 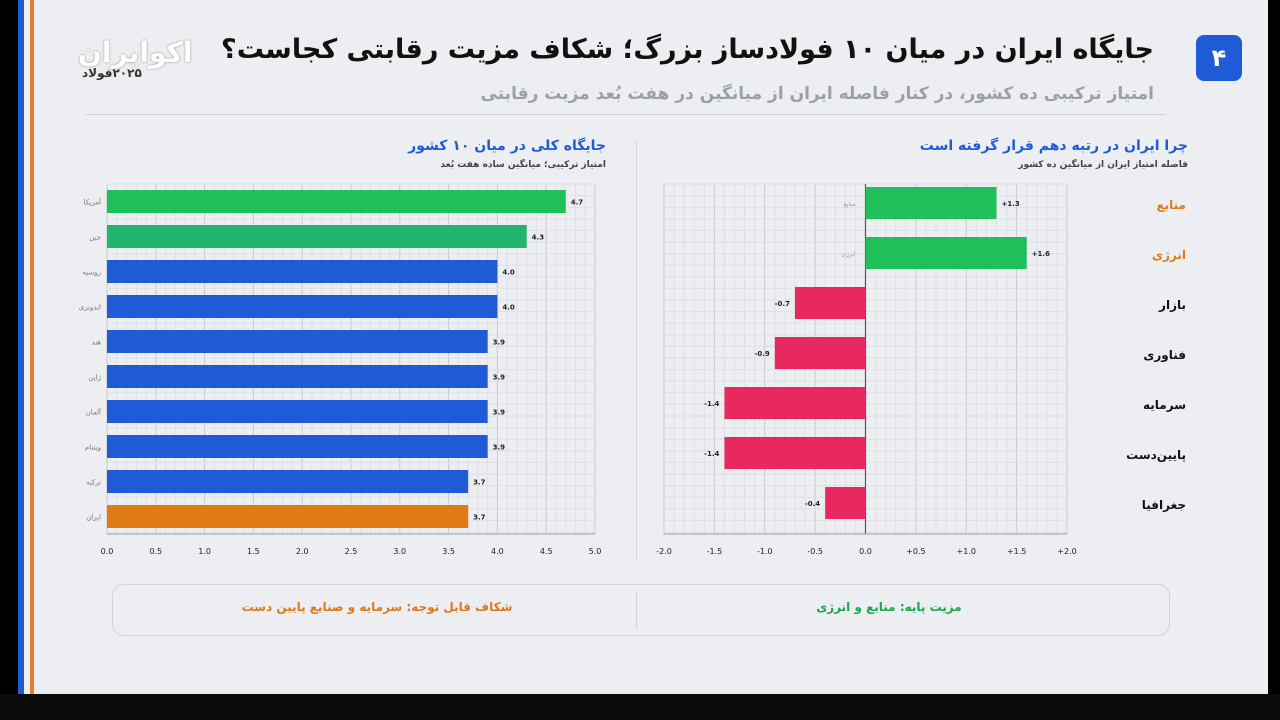 What do you see at coordinates (507, 146) in the screenshot?
I see `left-chart-title: جایگاه کلی در میان ۱۰ کشور` at bounding box center [507, 146].